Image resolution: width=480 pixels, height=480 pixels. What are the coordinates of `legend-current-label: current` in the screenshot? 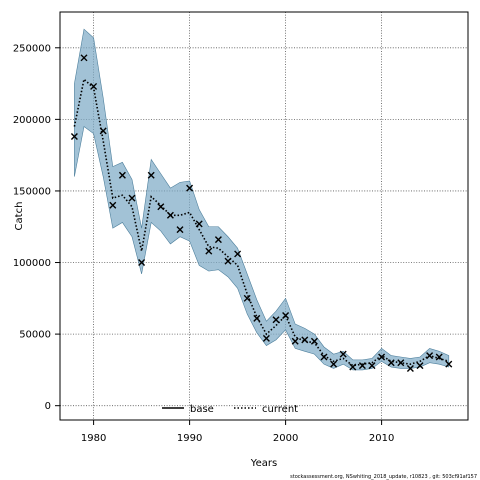 It's located at (280, 409).